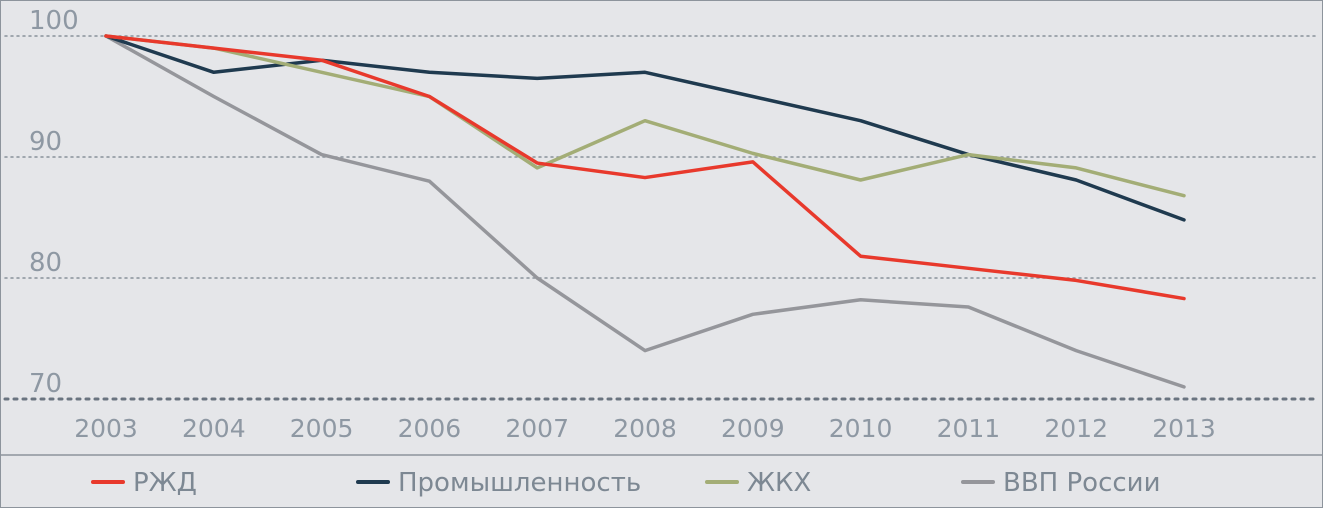 Image resolution: width=1323 pixels, height=508 pixels. I want to click on x-tick-label: 2005, so click(322, 428).